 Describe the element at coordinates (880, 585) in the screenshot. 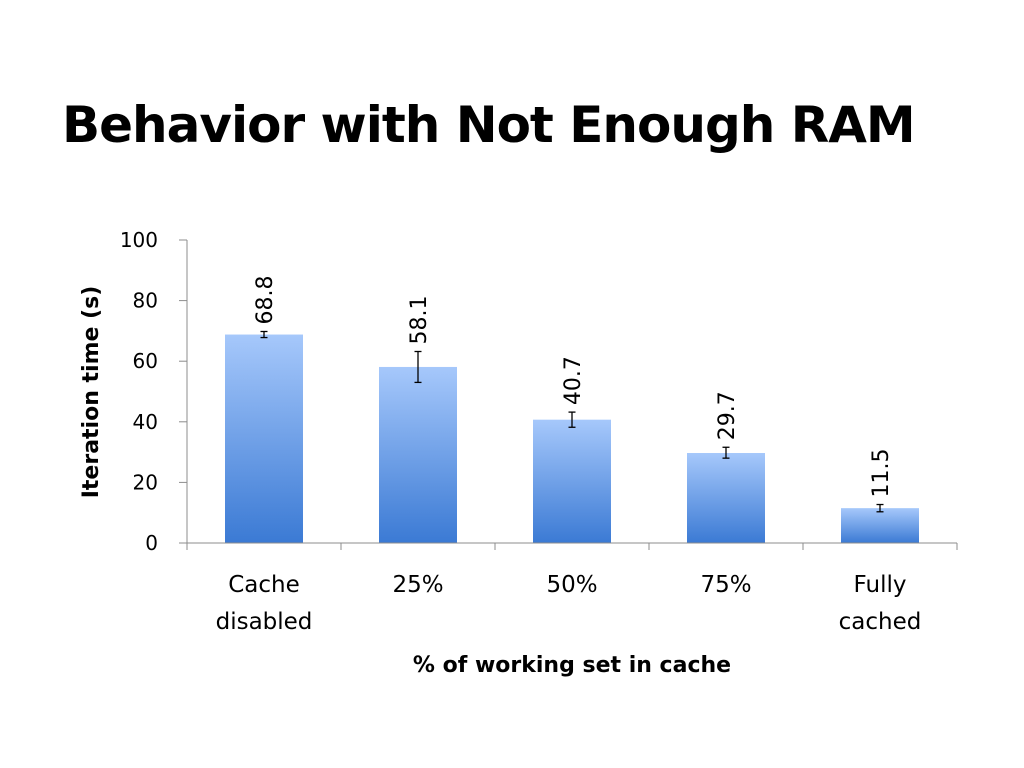

I see `category-label-line: Fully` at that location.